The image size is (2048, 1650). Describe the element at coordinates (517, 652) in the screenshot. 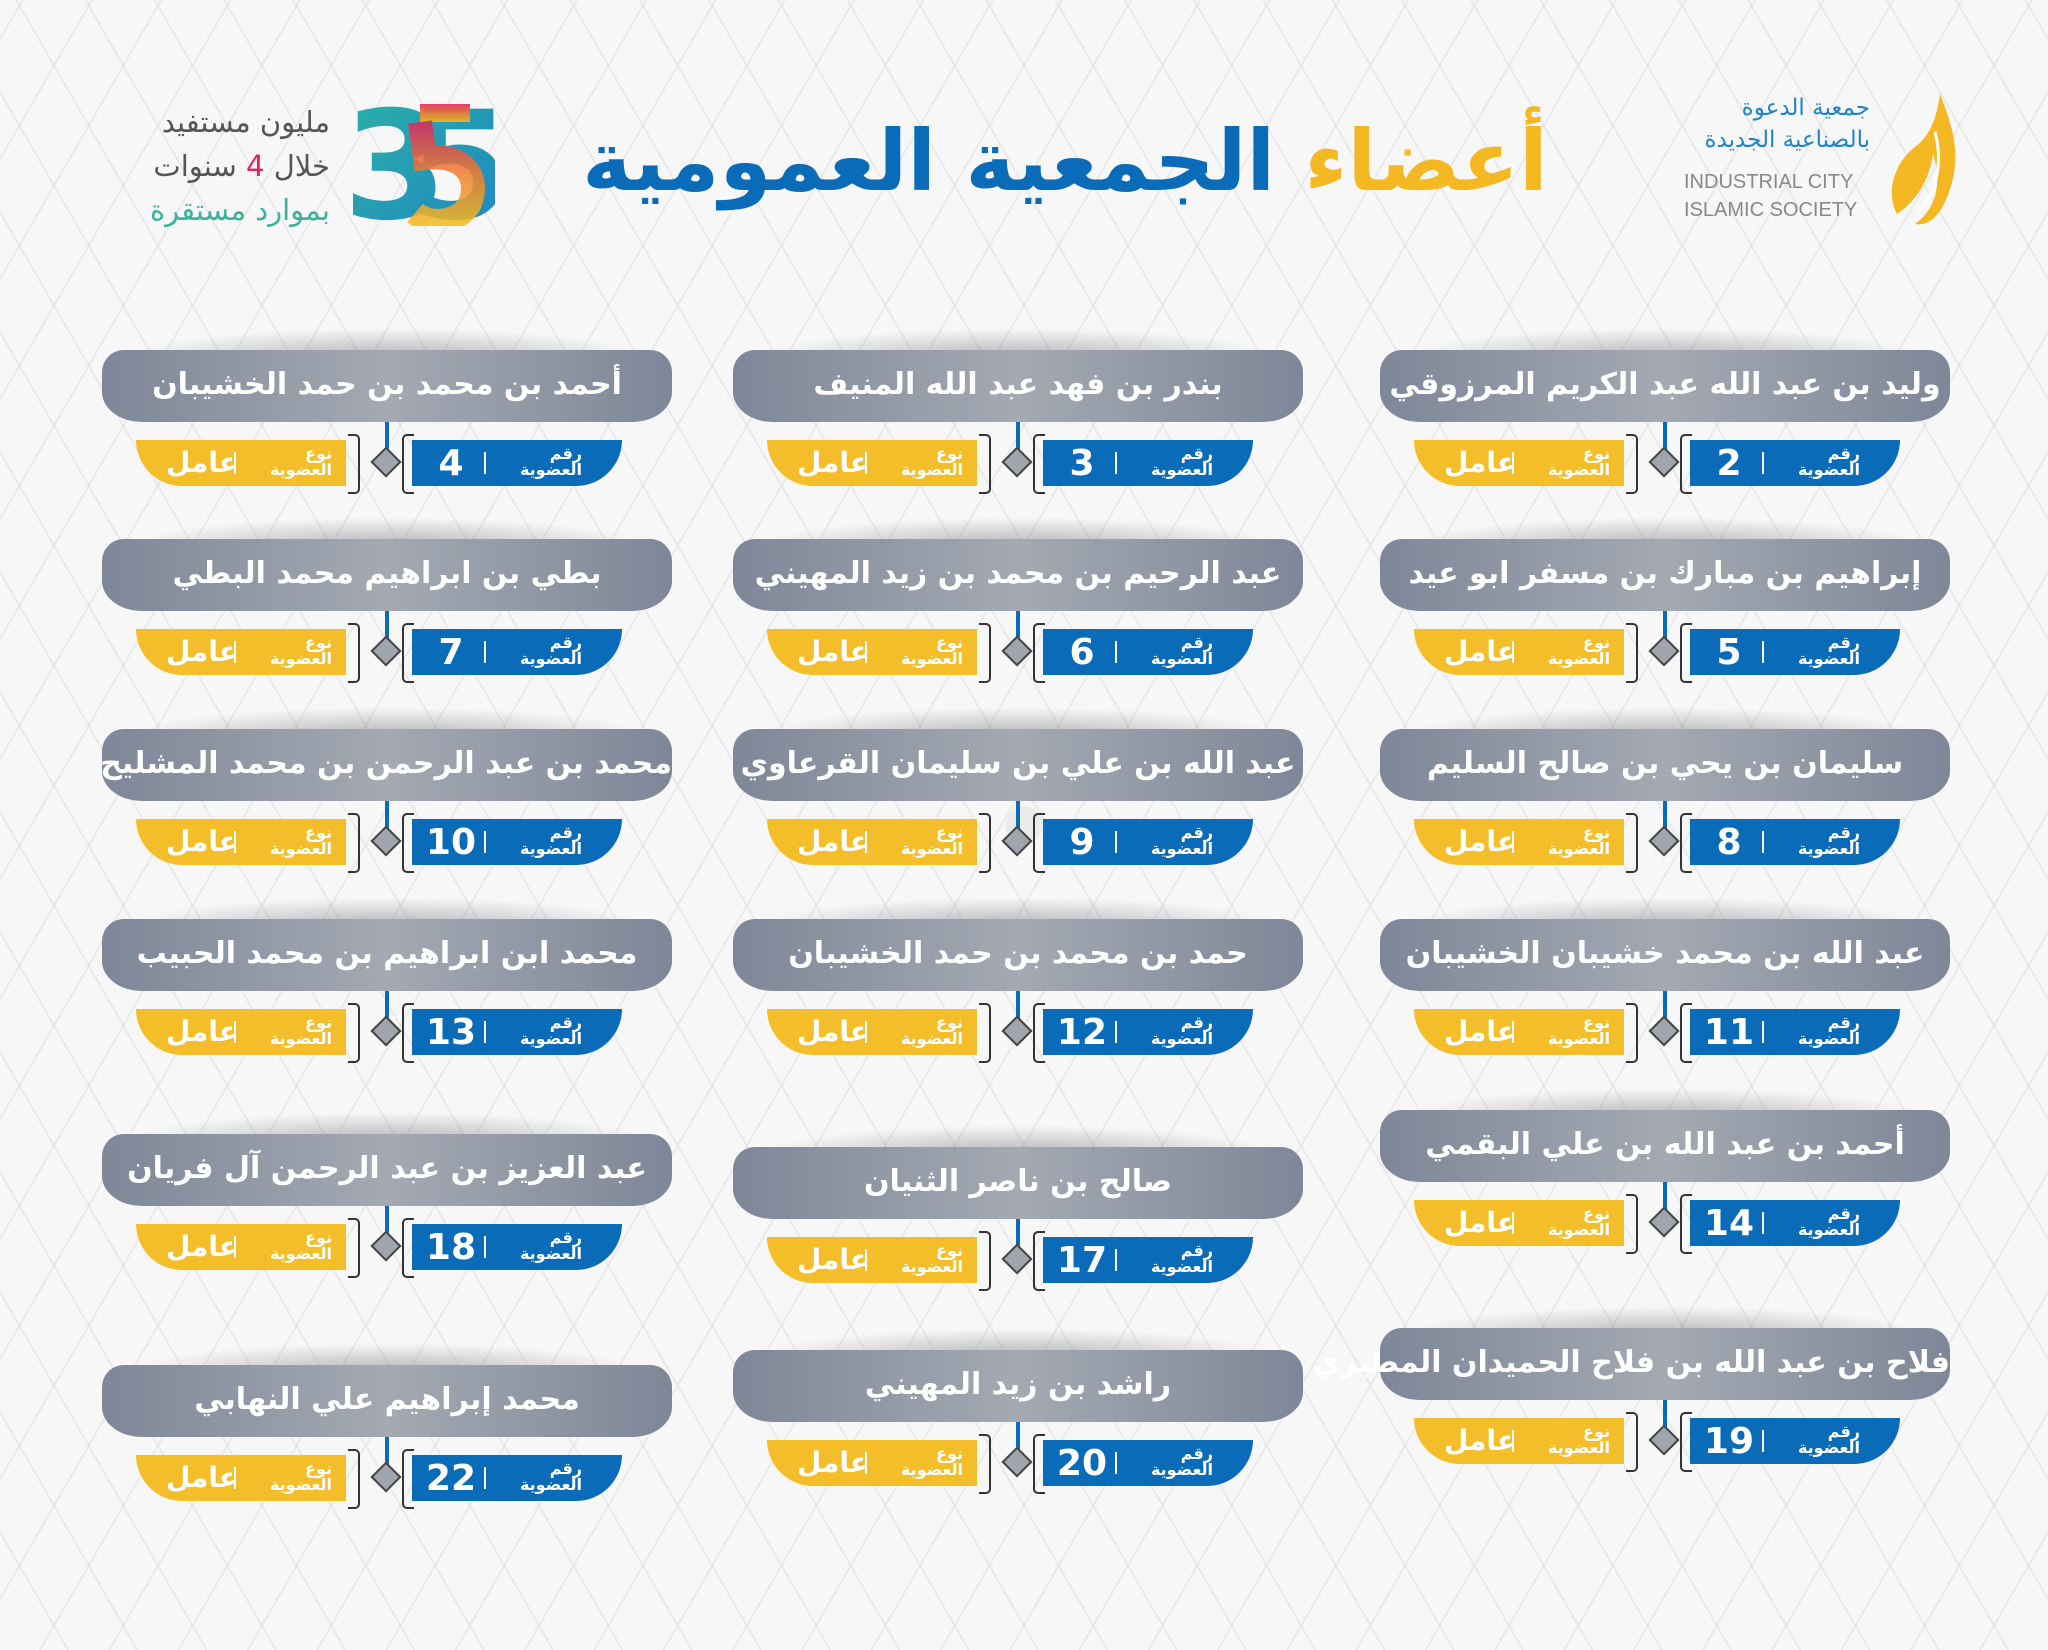

I see `membership-number-badge: رقم العضوية 7` at that location.